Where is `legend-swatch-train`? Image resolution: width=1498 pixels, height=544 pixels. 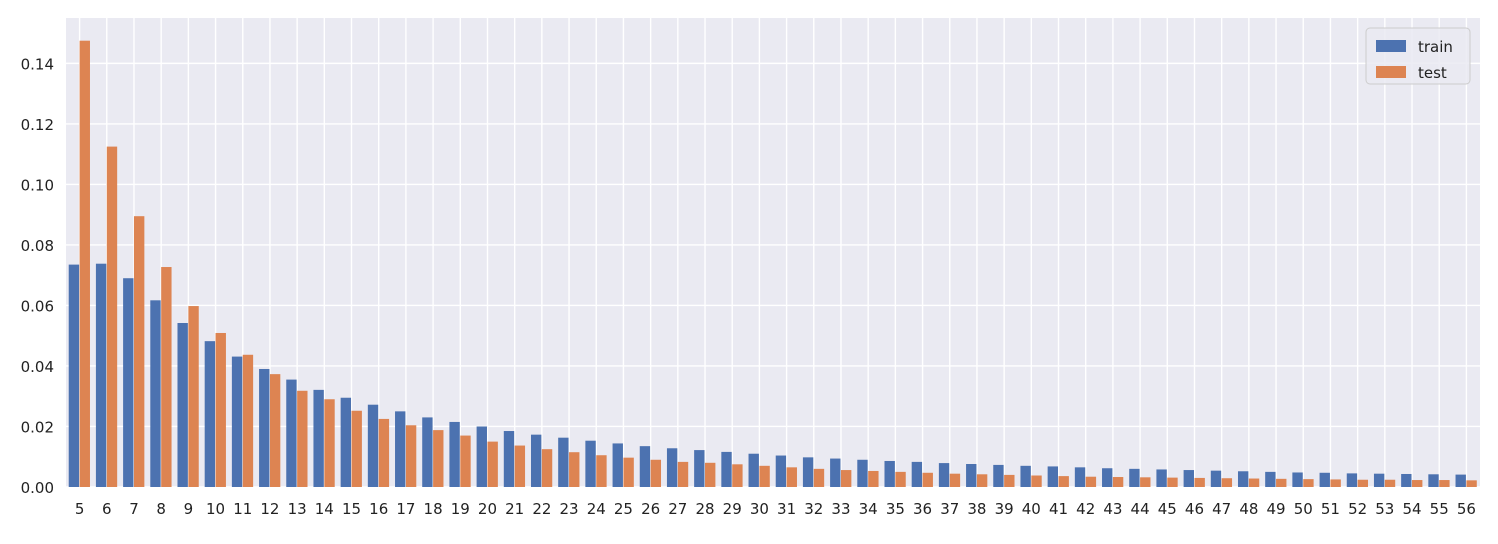 legend-swatch-train is located at coordinates (1391, 46).